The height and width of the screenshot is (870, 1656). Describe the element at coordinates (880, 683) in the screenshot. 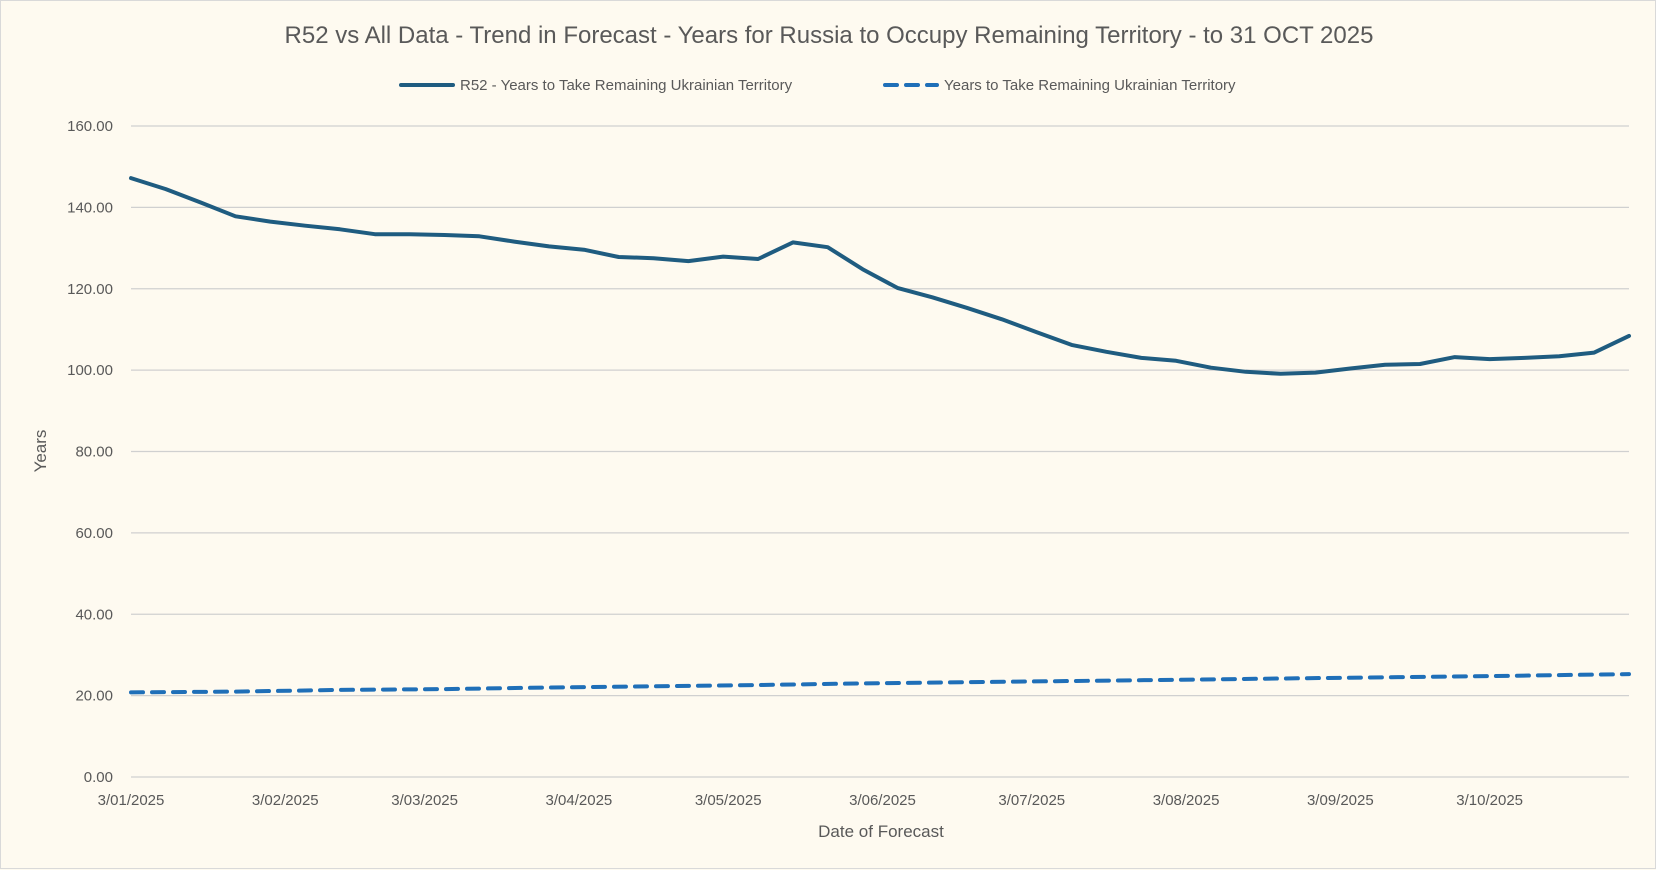

I see `series-line-all-data` at that location.